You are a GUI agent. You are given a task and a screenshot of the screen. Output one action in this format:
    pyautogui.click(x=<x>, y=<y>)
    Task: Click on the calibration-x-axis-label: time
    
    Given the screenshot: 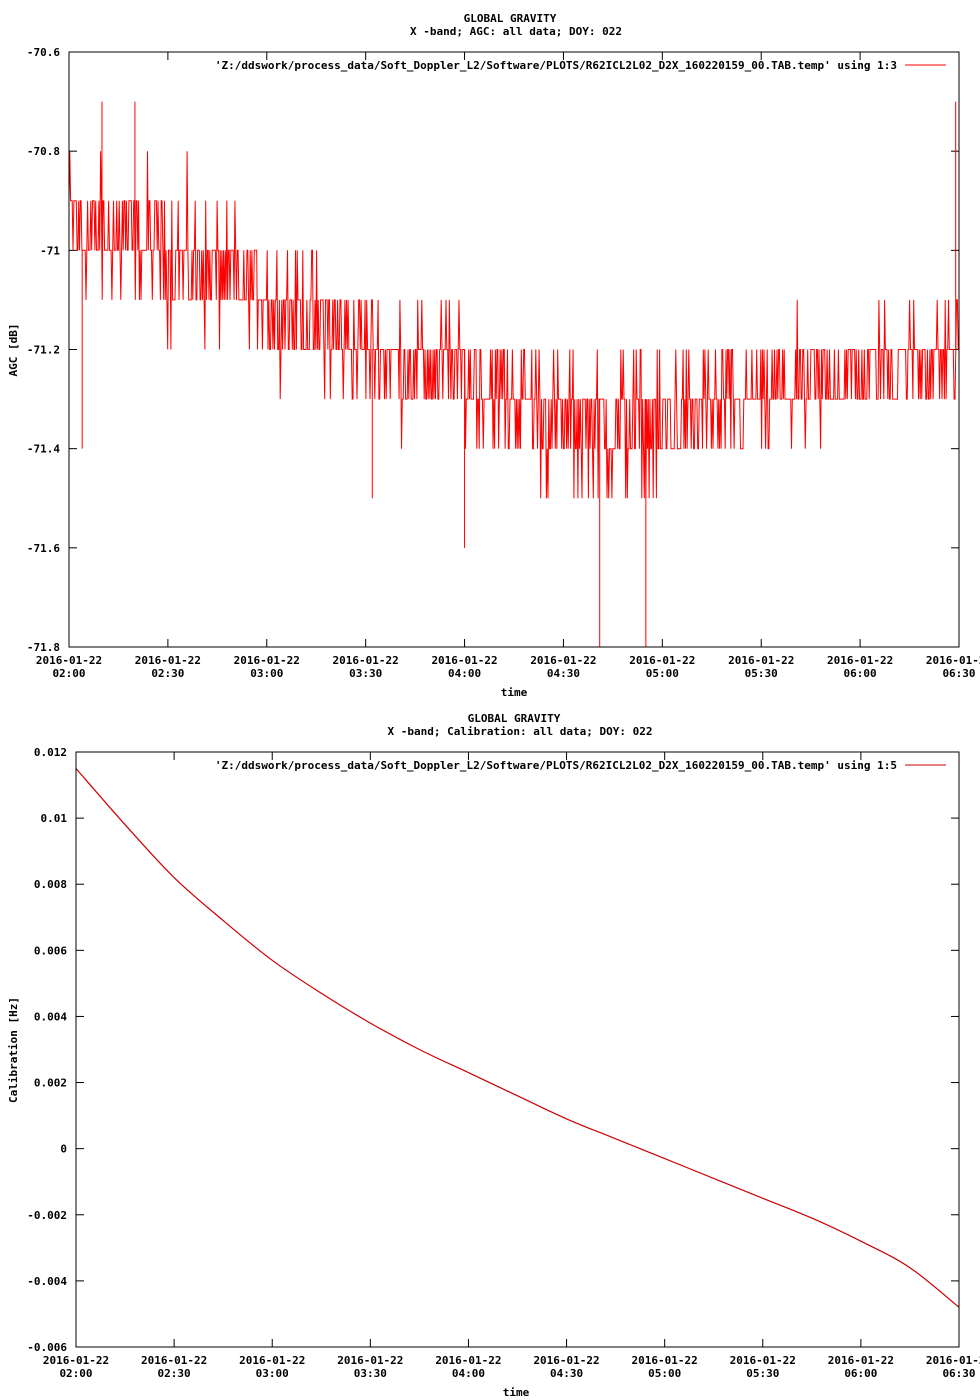 What is the action you would take?
    pyautogui.click(x=516, y=1392)
    